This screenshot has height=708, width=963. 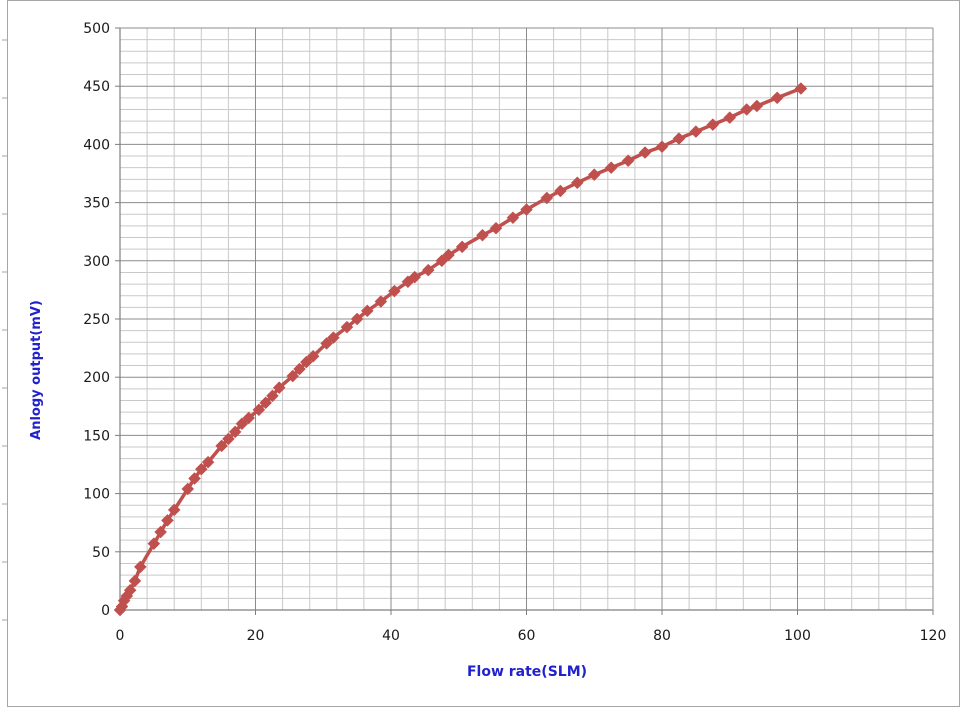 What do you see at coordinates (96, 145) in the screenshot?
I see `y-tick-label: 400` at bounding box center [96, 145].